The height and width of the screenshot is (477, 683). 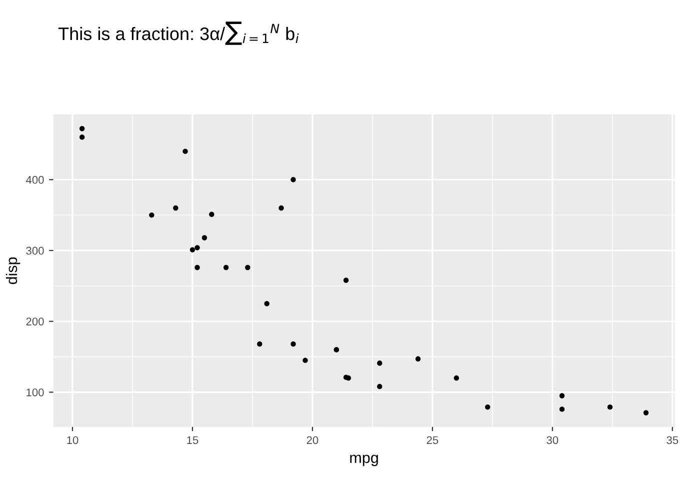 What do you see at coordinates (35, 322) in the screenshot?
I see `y-tick-label: 200` at bounding box center [35, 322].